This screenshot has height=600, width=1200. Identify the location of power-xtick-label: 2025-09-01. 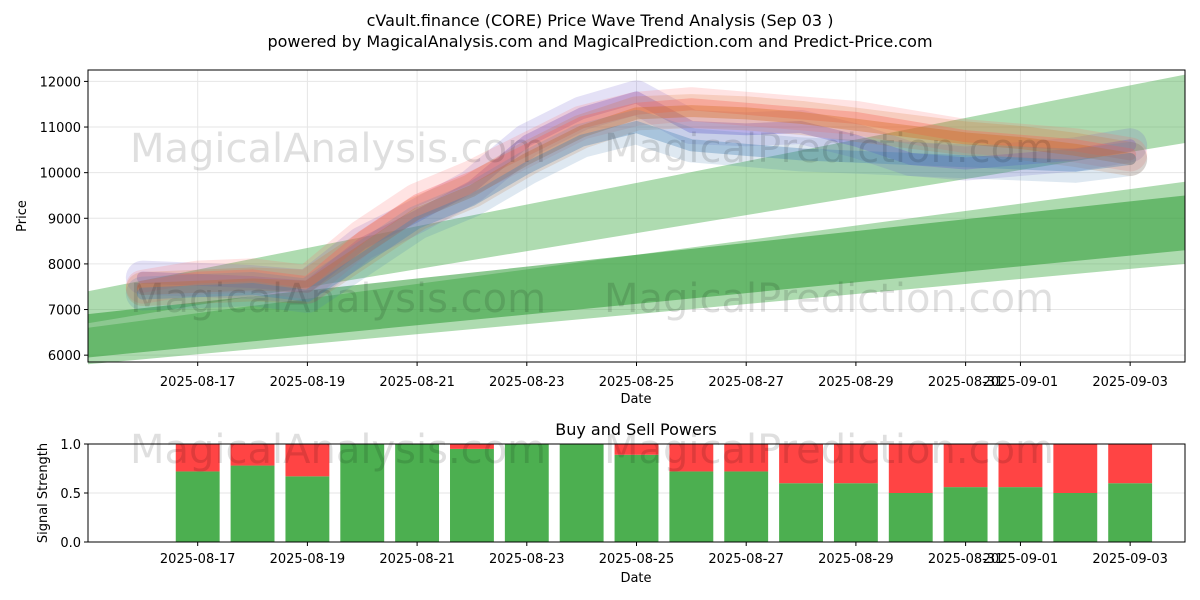
(1021, 559).